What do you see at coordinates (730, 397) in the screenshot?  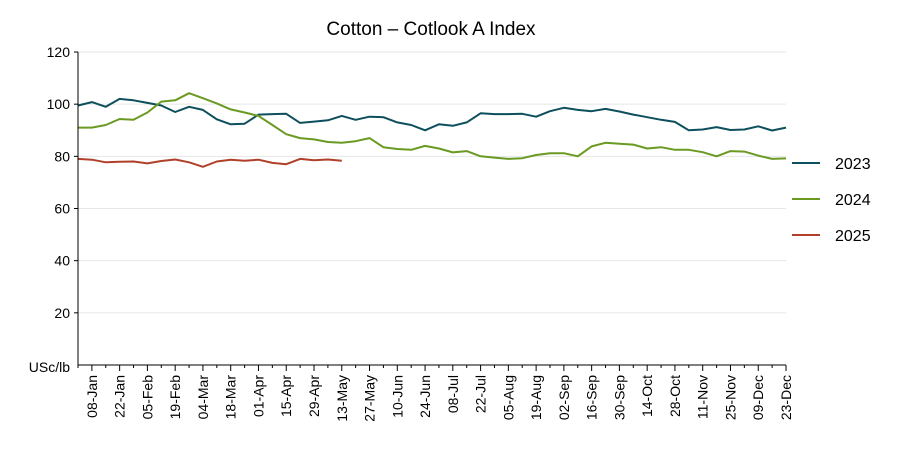 I see `x-tick-label: 25-Nov` at bounding box center [730, 397].